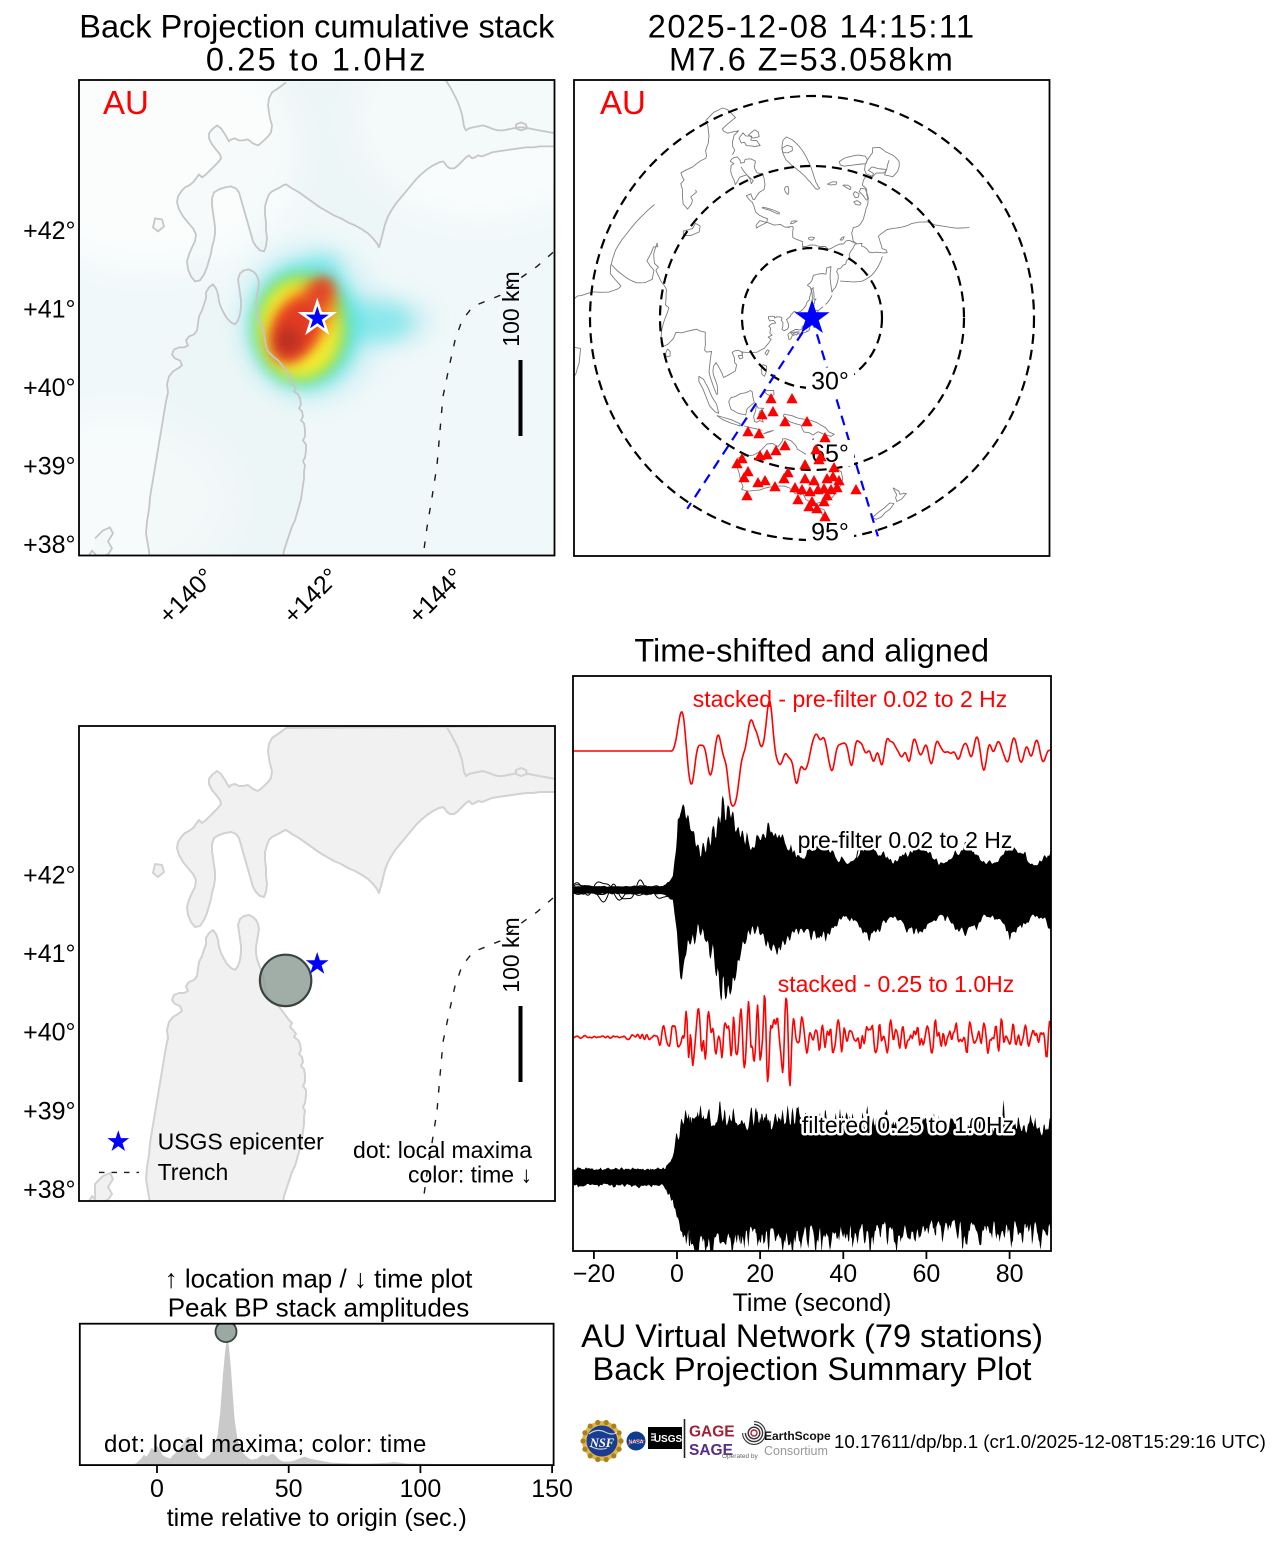 This screenshot has height=1544, width=1282. Describe the element at coordinates (289, 1489) in the screenshot. I see `svg-text: 50` at that location.